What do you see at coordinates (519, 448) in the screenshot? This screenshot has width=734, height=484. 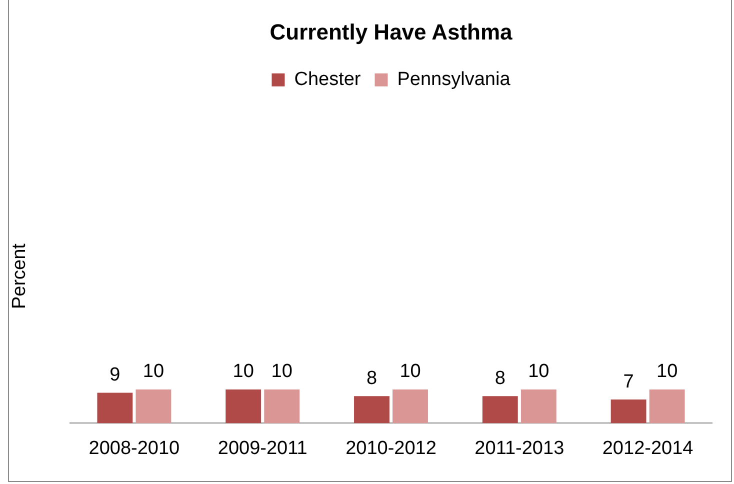 I see `x-tick-label: 2011-2013` at bounding box center [519, 448].